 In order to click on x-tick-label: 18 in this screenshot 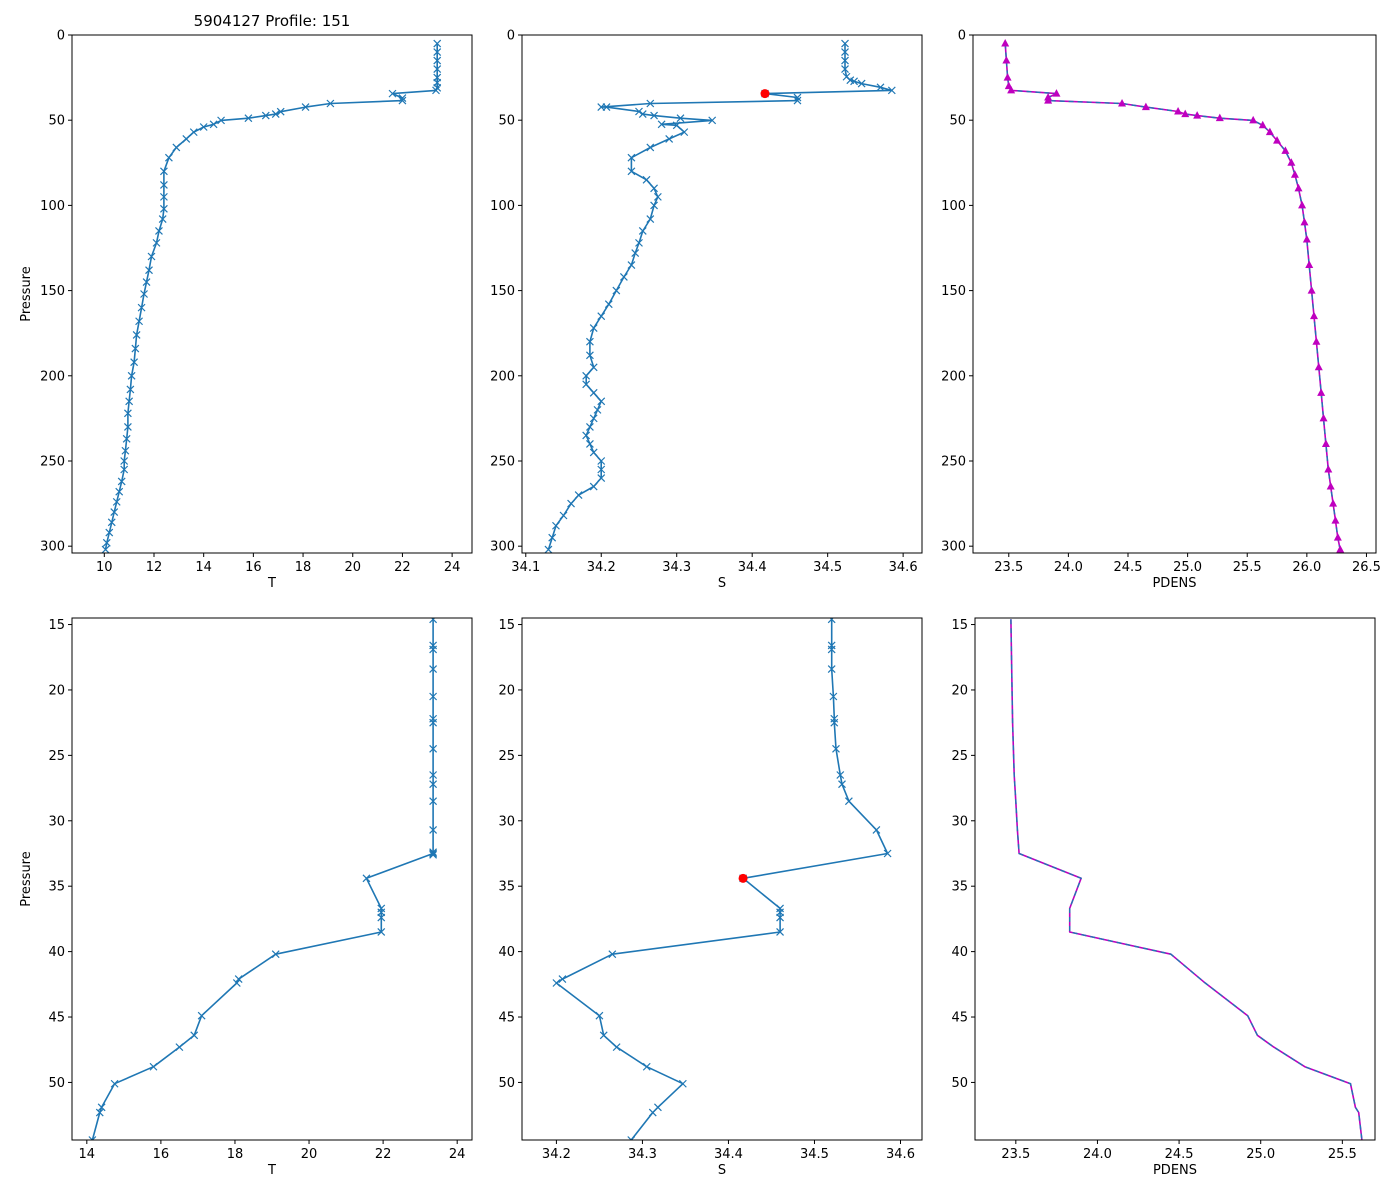, I will do `click(235, 1154)`.